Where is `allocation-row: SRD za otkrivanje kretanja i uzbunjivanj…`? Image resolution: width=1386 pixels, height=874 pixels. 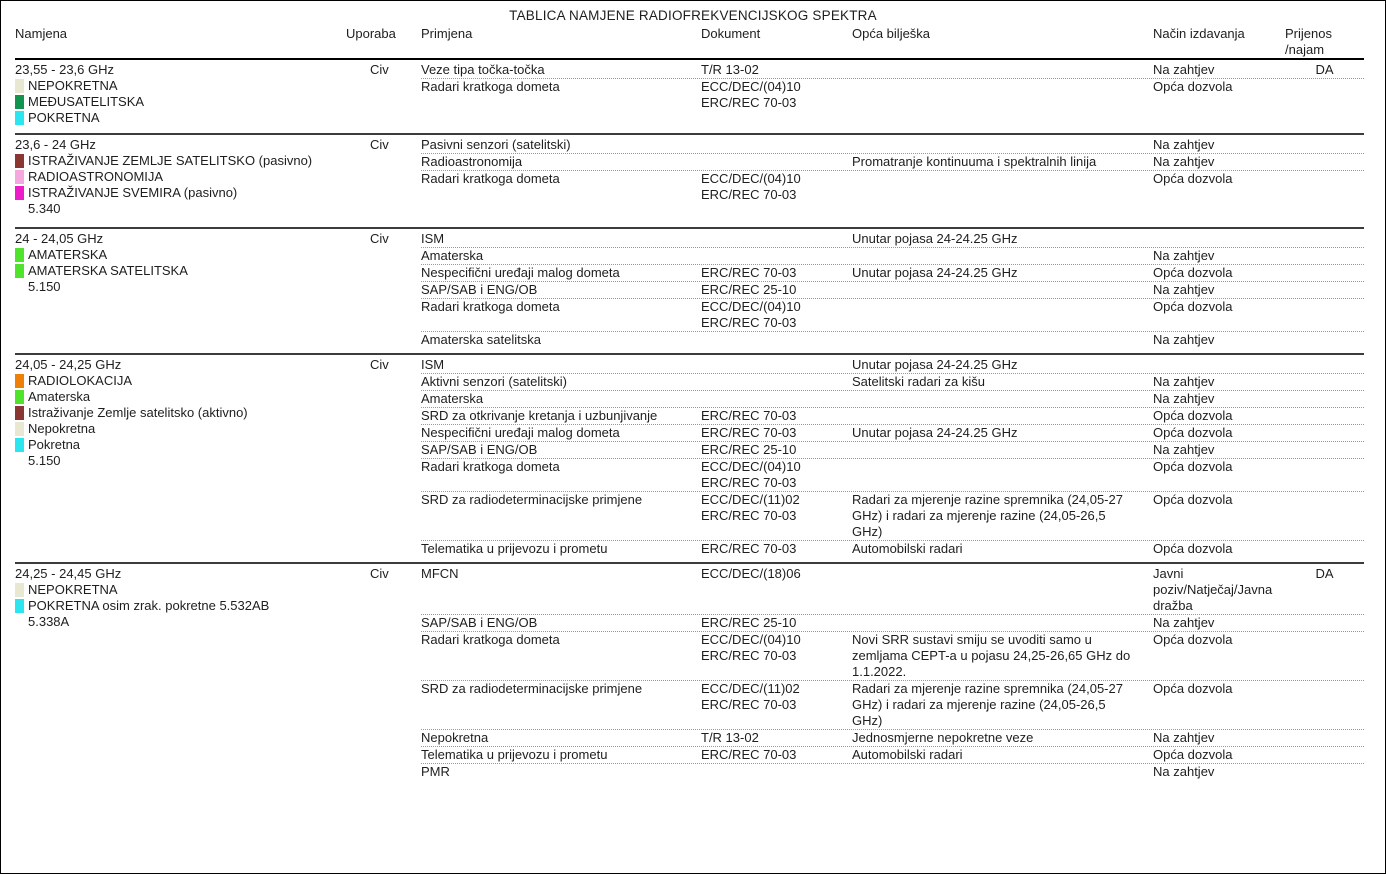 allocation-row: SRD za otkrivanje kretanja i uzbunjivanj… is located at coordinates (892, 415).